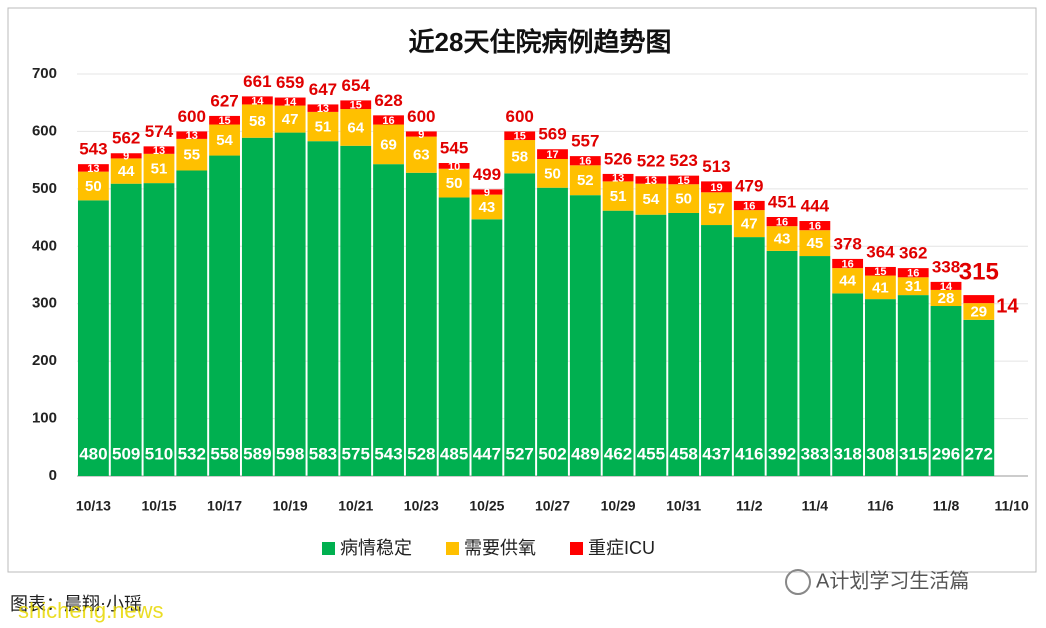  I want to click on total-label: 378, so click(847, 243).